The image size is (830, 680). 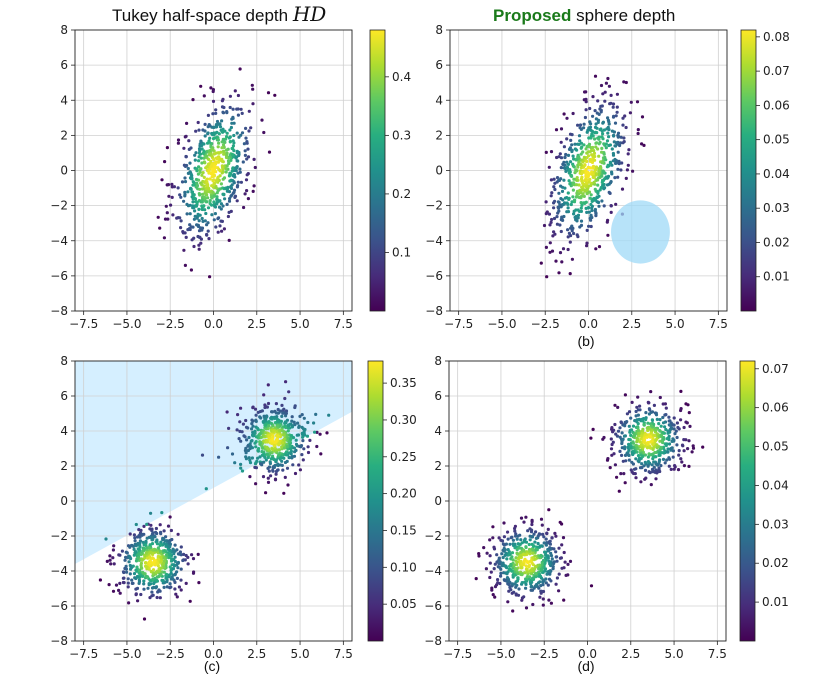 What do you see at coordinates (457, 654) in the screenshot?
I see `panel-d-xtick-label-0: −7.5` at bounding box center [457, 654].